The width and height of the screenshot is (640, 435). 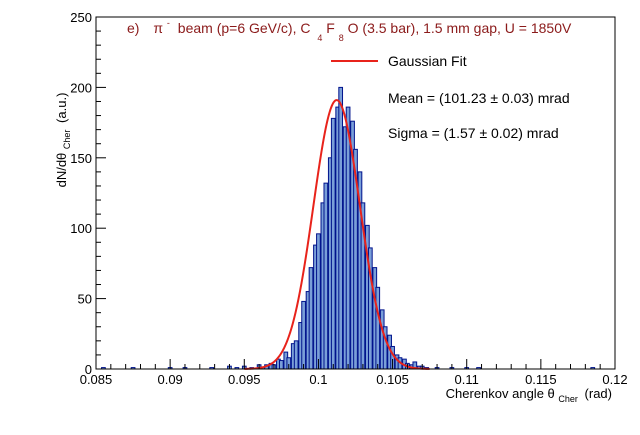 I want to click on x-tick-label-5: 0.11, so click(x=467, y=379).